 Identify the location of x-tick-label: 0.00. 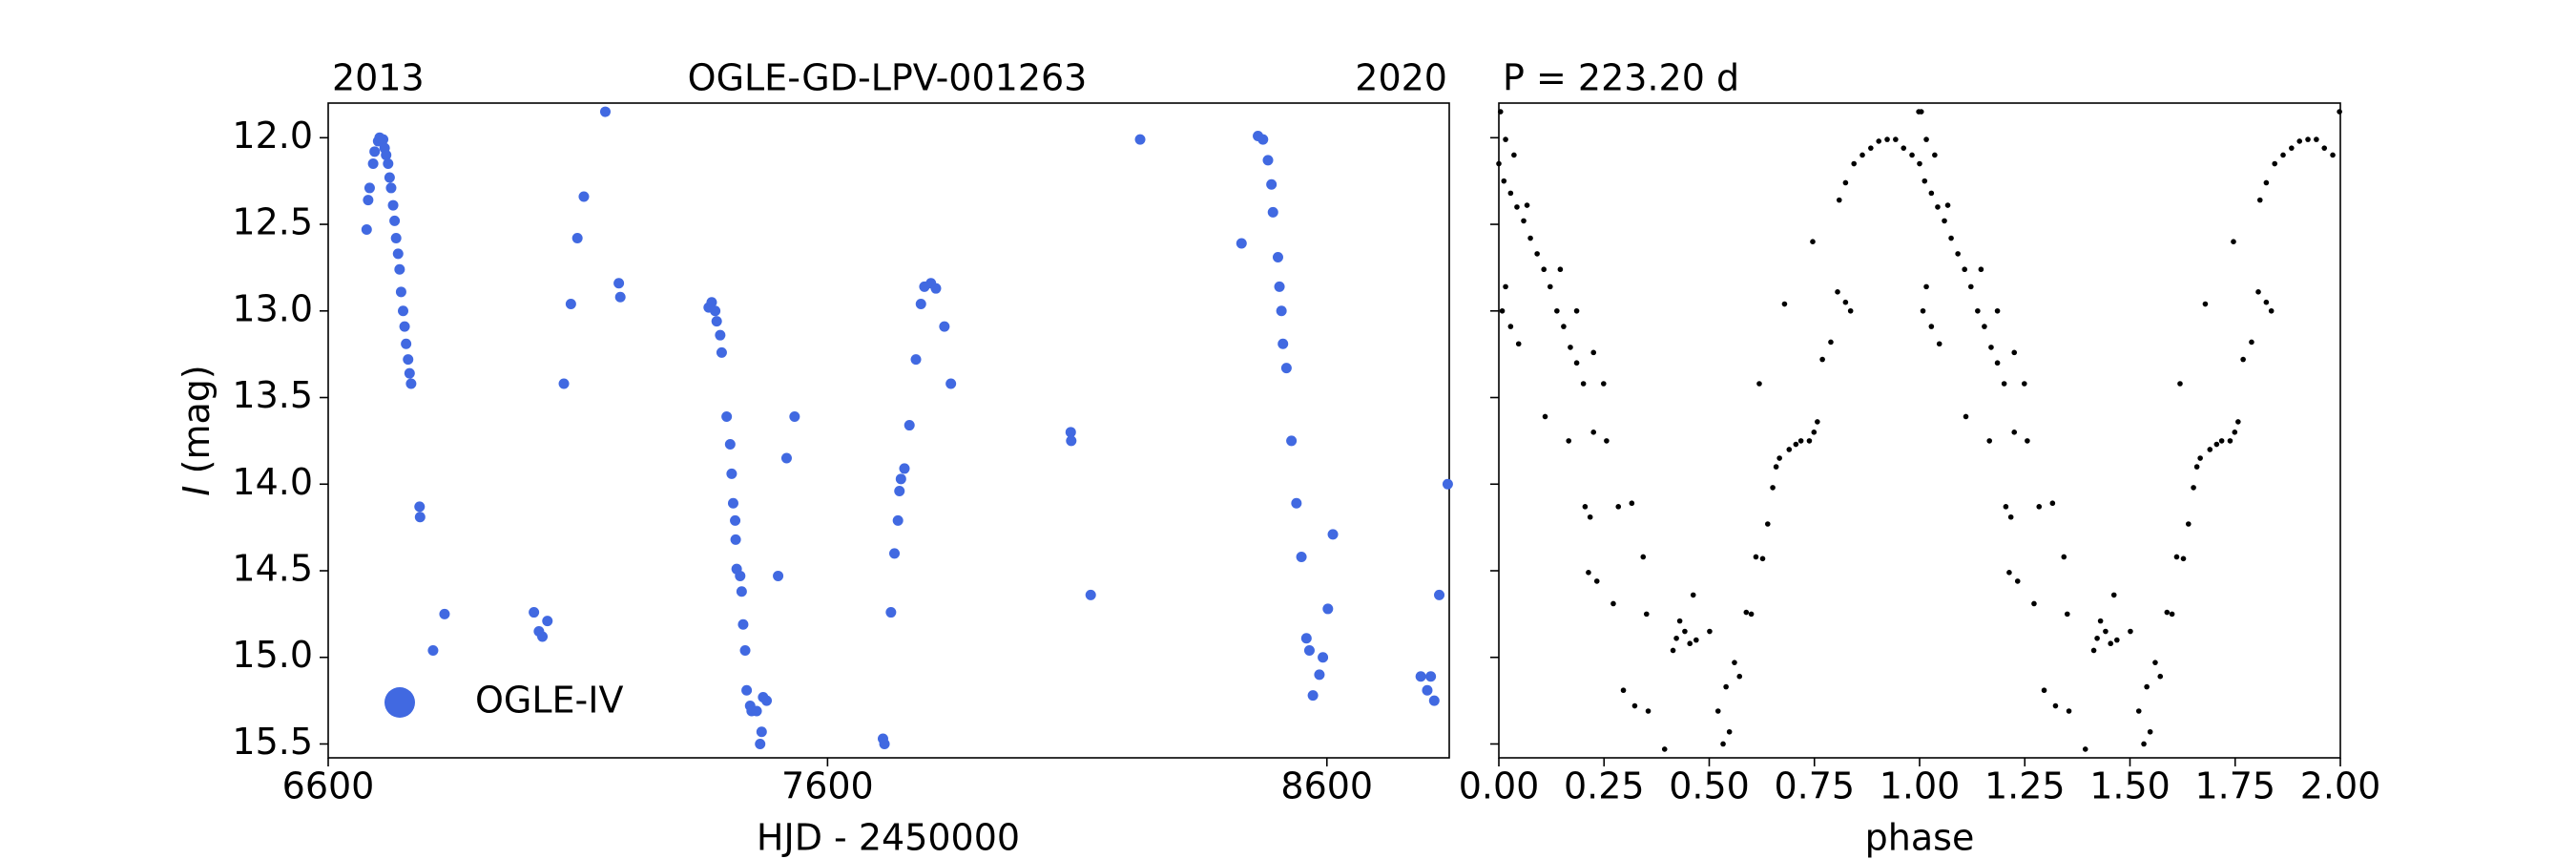
(1499, 786).